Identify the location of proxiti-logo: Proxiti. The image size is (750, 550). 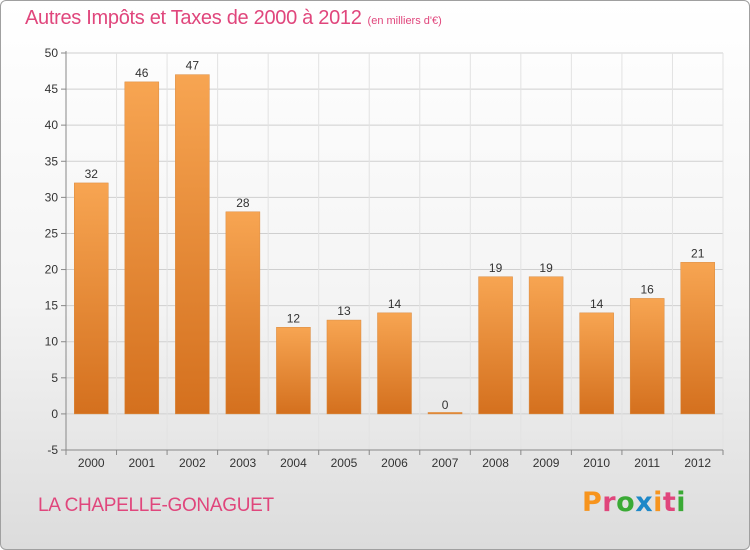
(634, 502).